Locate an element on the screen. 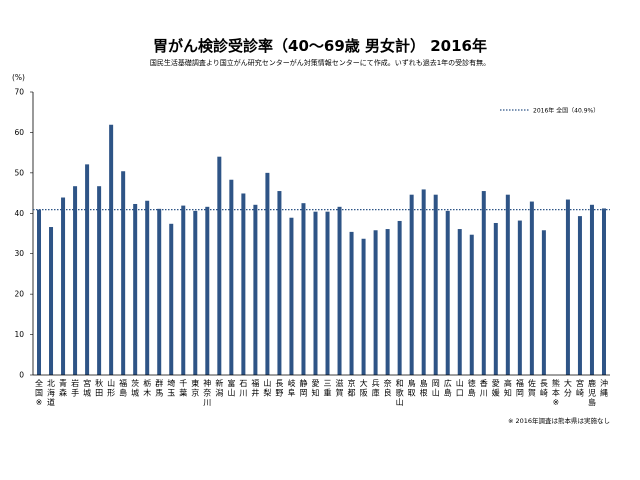  category-label: 大分 is located at coordinates (568, 388).